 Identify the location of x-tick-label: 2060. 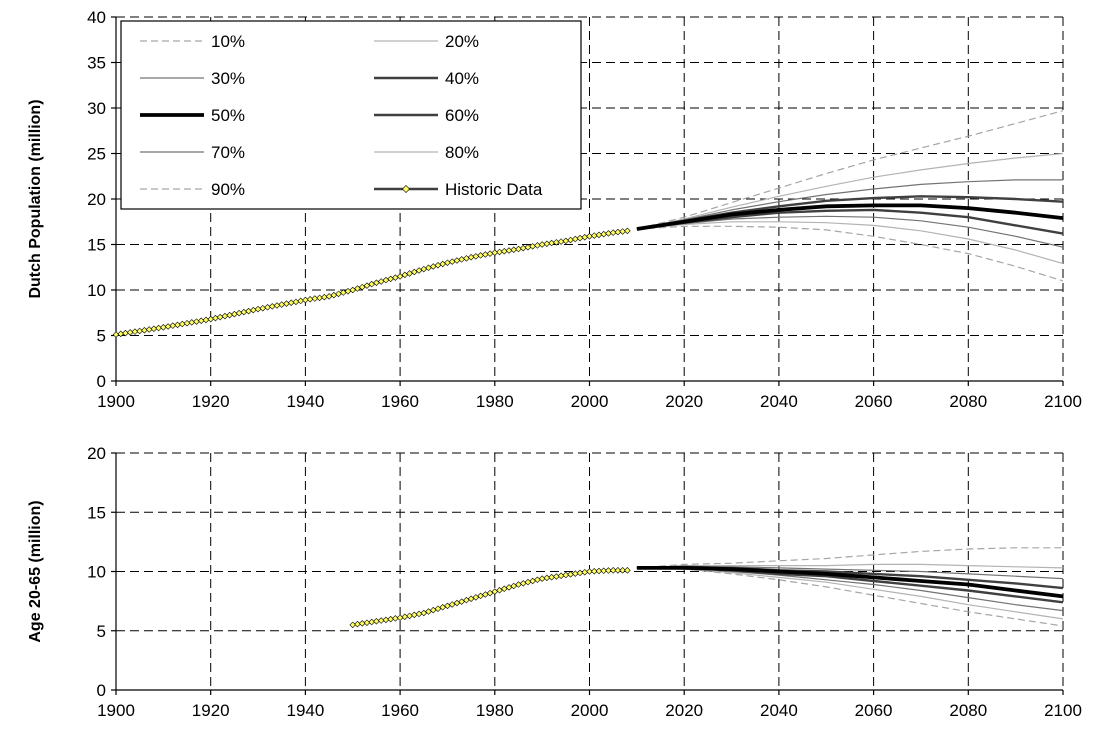
(874, 401).